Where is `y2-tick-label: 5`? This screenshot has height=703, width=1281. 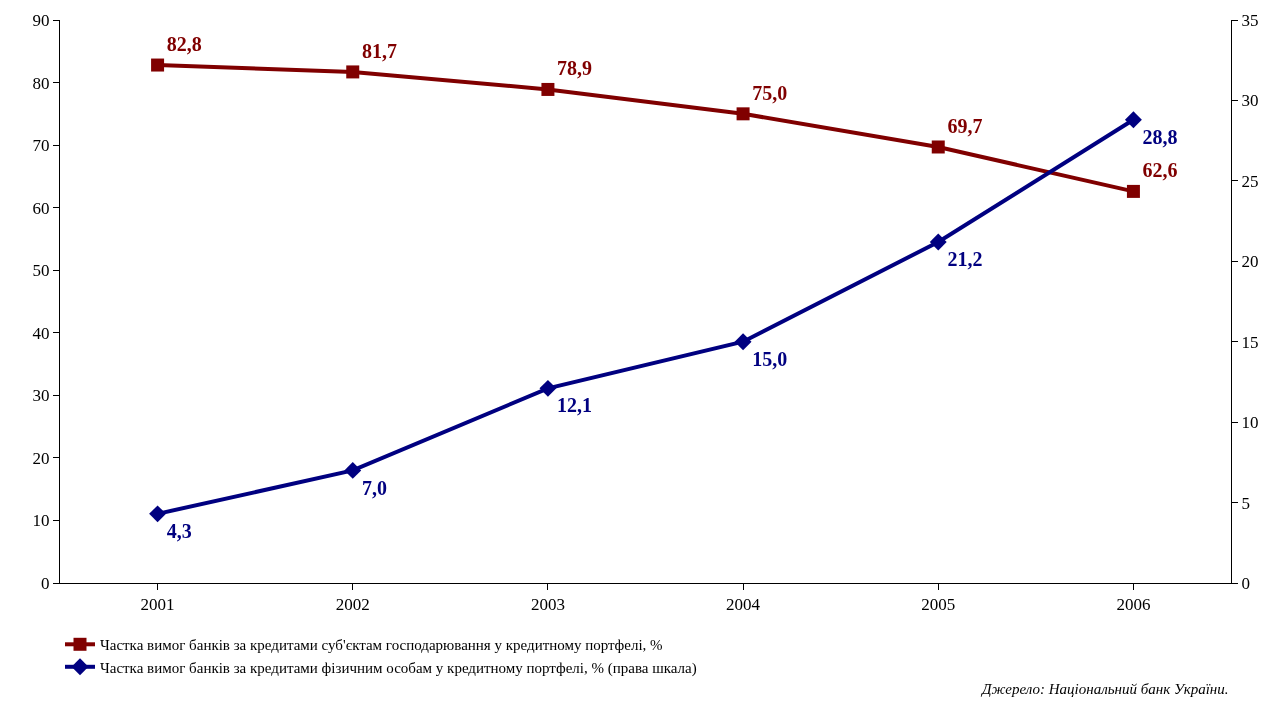
y2-tick-label: 5 is located at coordinates (1245, 503).